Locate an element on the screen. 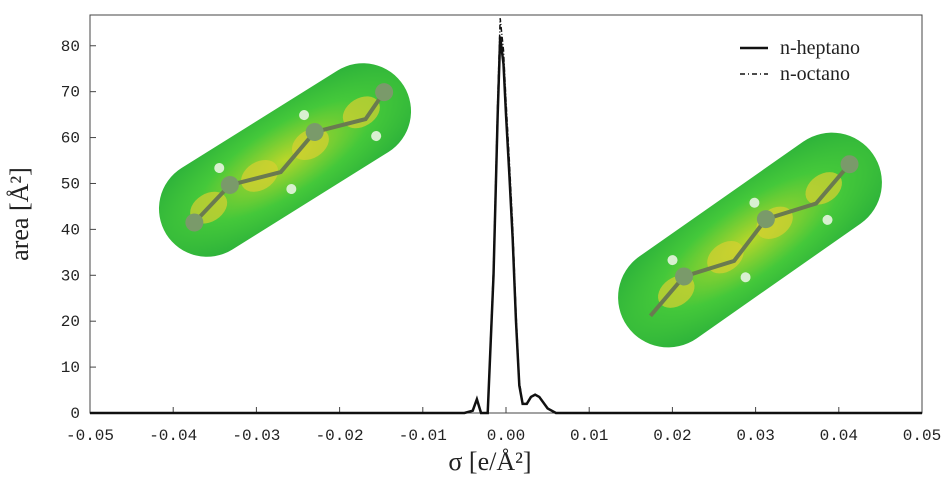 This screenshot has height=488, width=947. y-tick-label: 80 is located at coordinates (70, 47).